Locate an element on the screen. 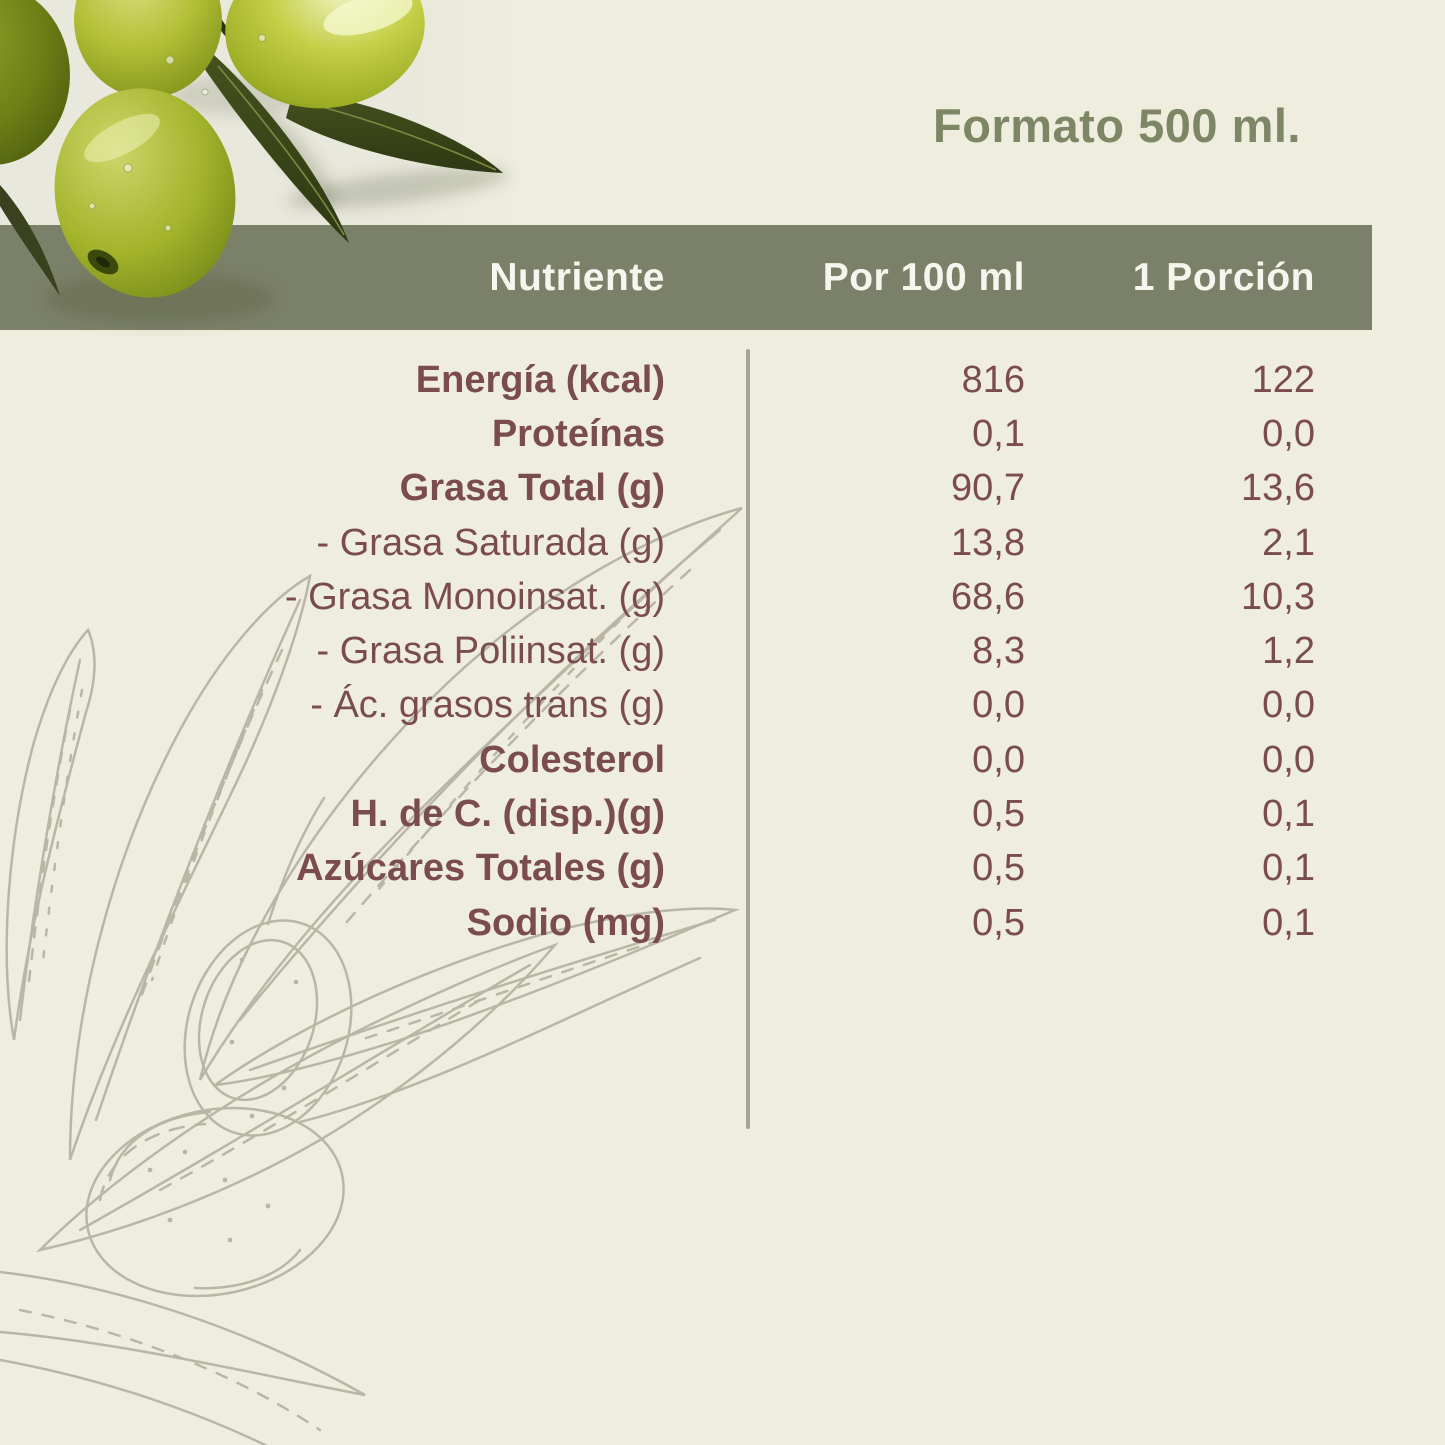 The width and height of the screenshot is (1445, 1445). value-per-portion: 122 is located at coordinates (1283, 379).